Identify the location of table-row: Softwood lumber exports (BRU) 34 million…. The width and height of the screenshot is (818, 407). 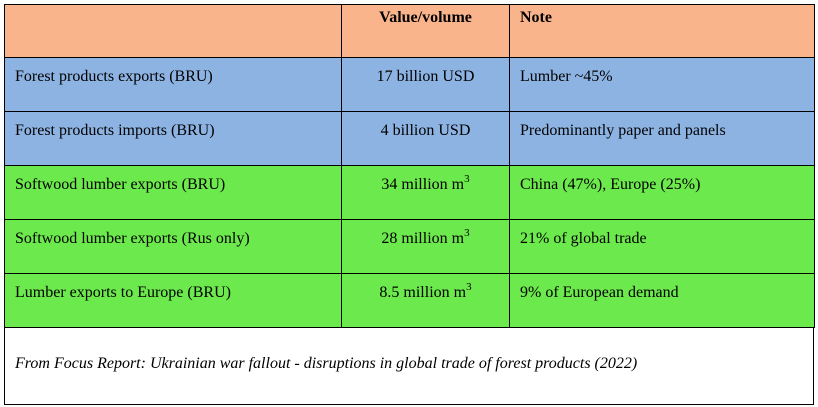
(409, 192).